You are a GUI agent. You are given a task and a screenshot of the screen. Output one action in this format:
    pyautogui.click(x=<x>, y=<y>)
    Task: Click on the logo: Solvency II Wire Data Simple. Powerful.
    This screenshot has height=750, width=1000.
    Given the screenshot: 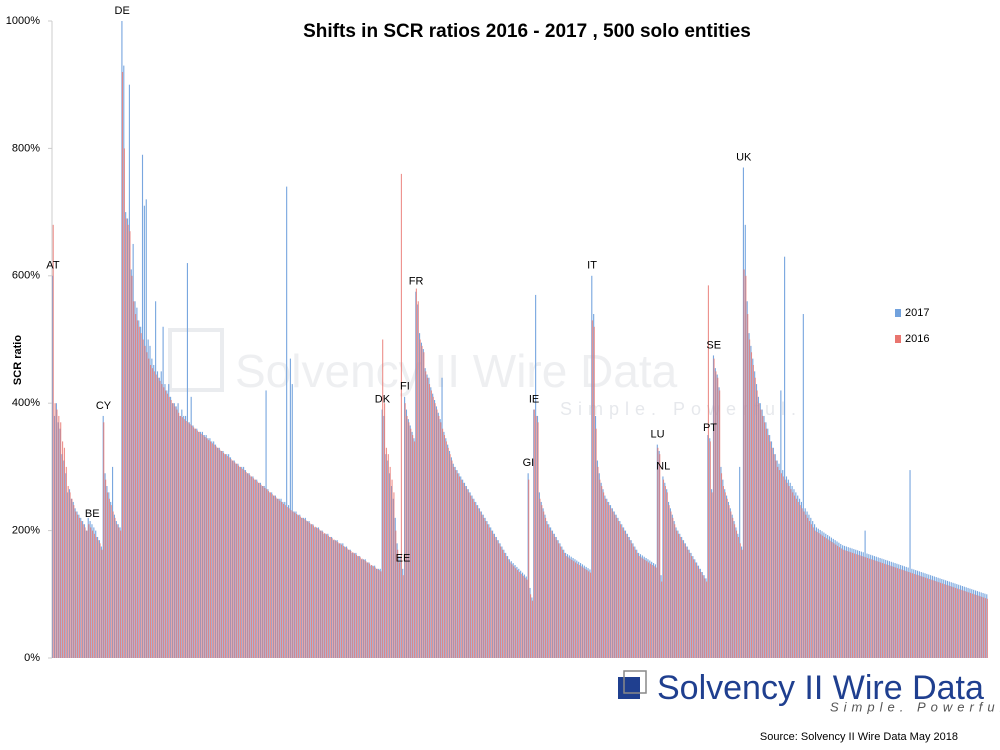 What is the action you would take?
    pyautogui.click(x=809, y=691)
    